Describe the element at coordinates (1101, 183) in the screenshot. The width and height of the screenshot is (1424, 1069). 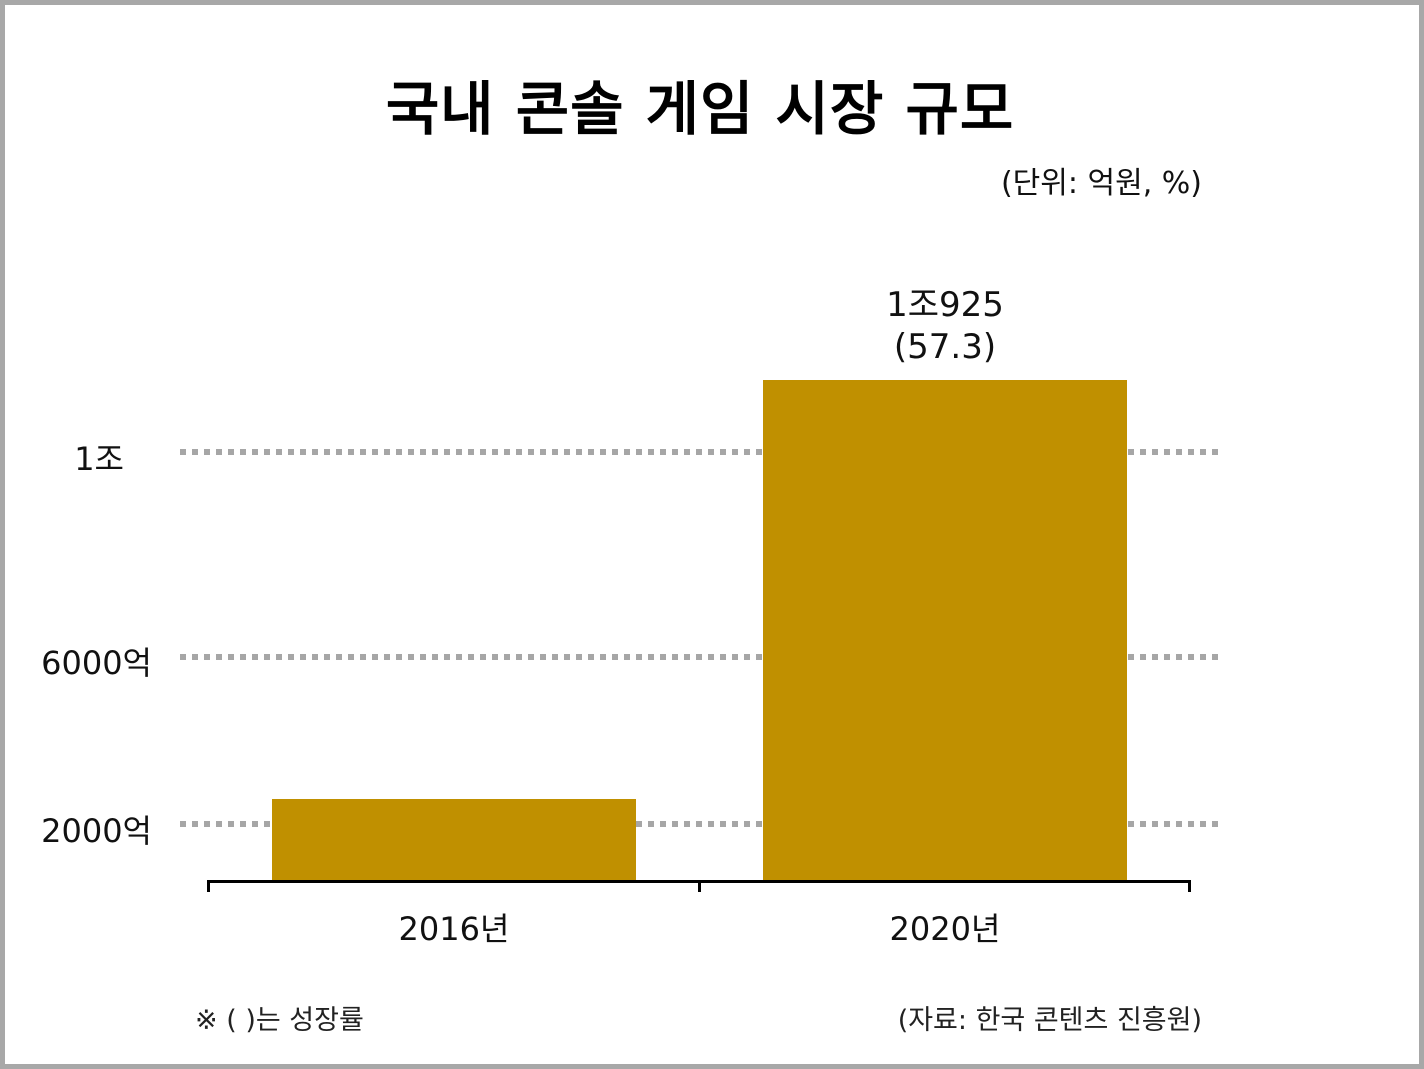
I see `unit-label: (단위: 억원, %)` at that location.